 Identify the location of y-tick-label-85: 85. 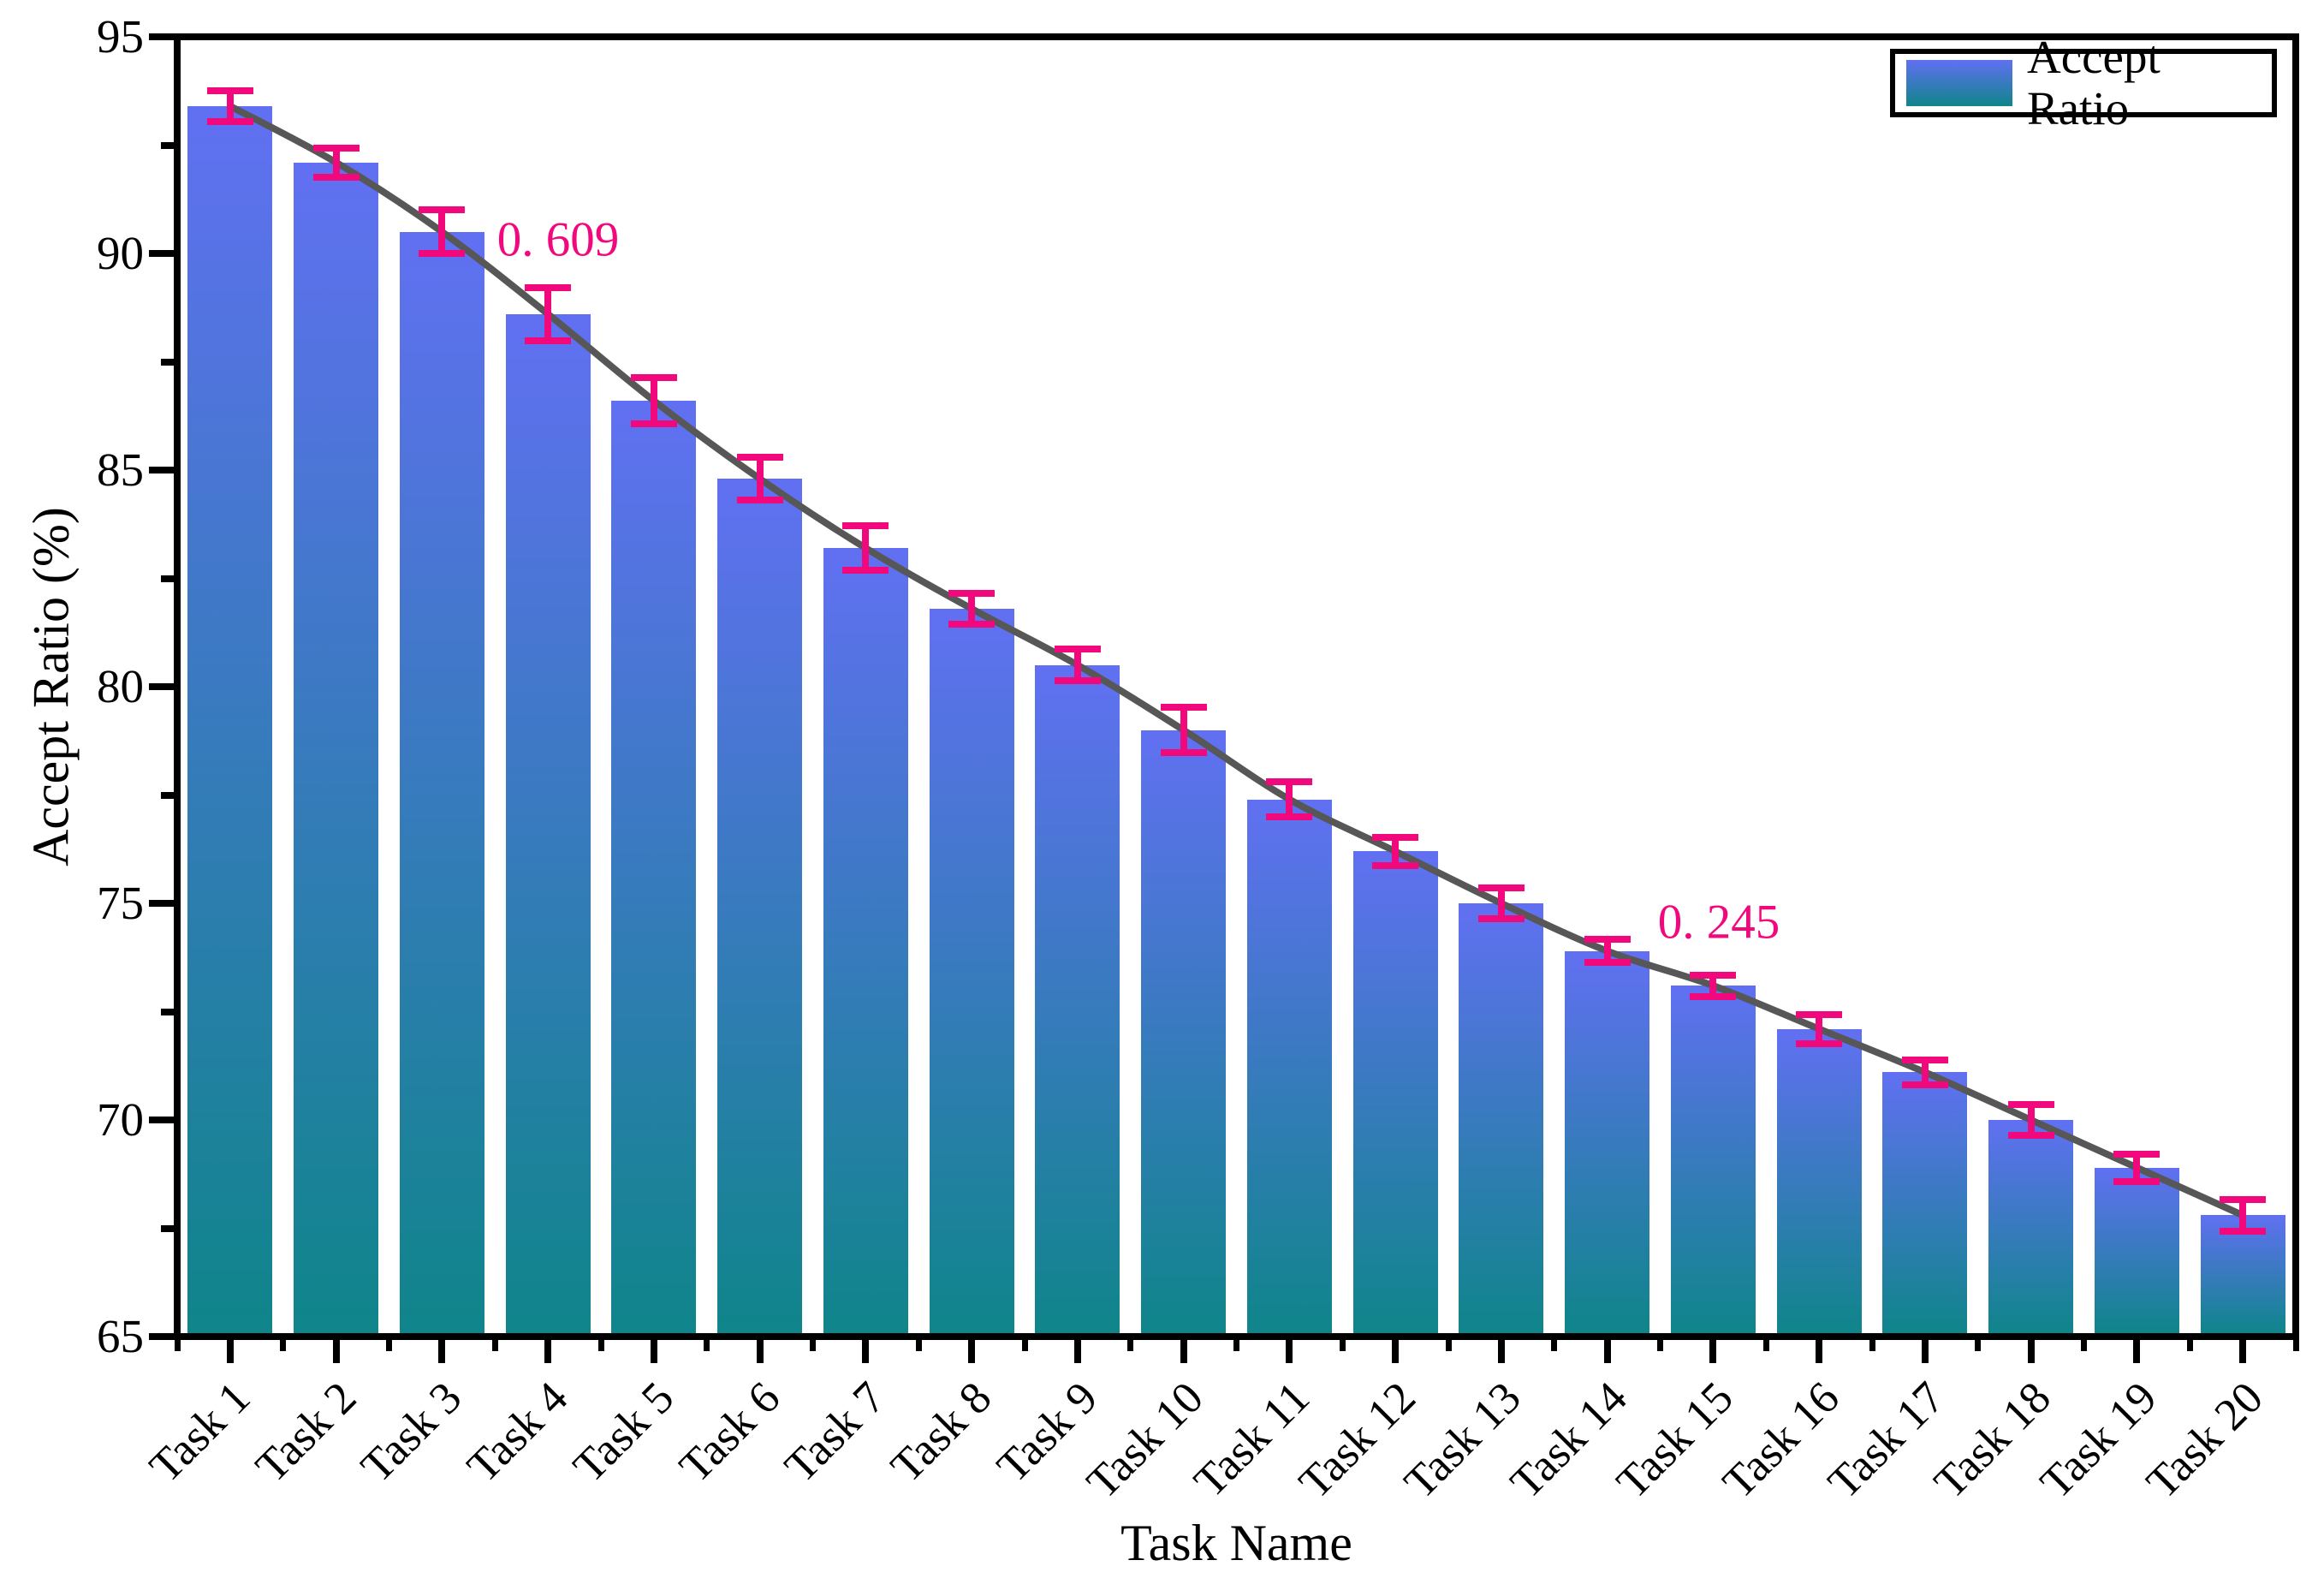
(120, 470).